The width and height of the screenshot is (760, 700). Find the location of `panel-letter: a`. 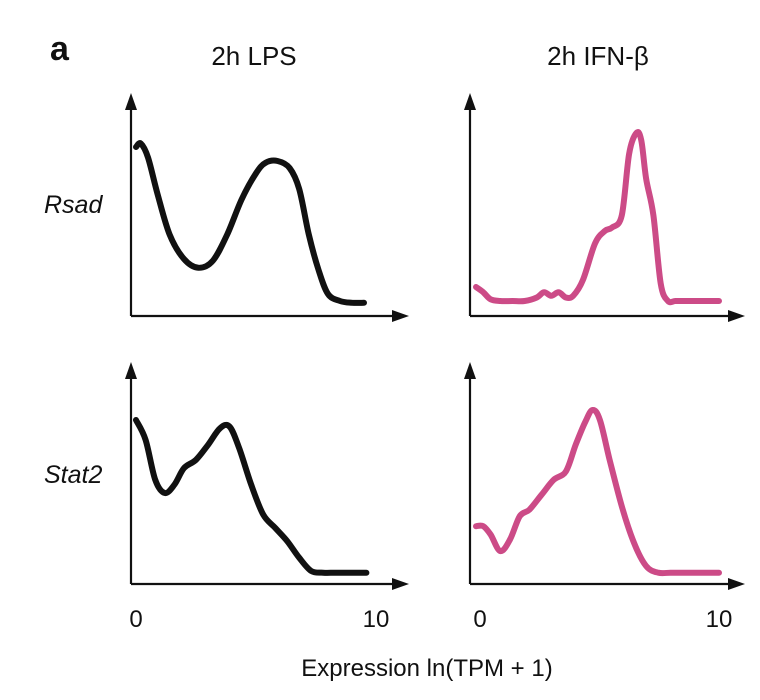

panel-letter: a is located at coordinates (60, 49).